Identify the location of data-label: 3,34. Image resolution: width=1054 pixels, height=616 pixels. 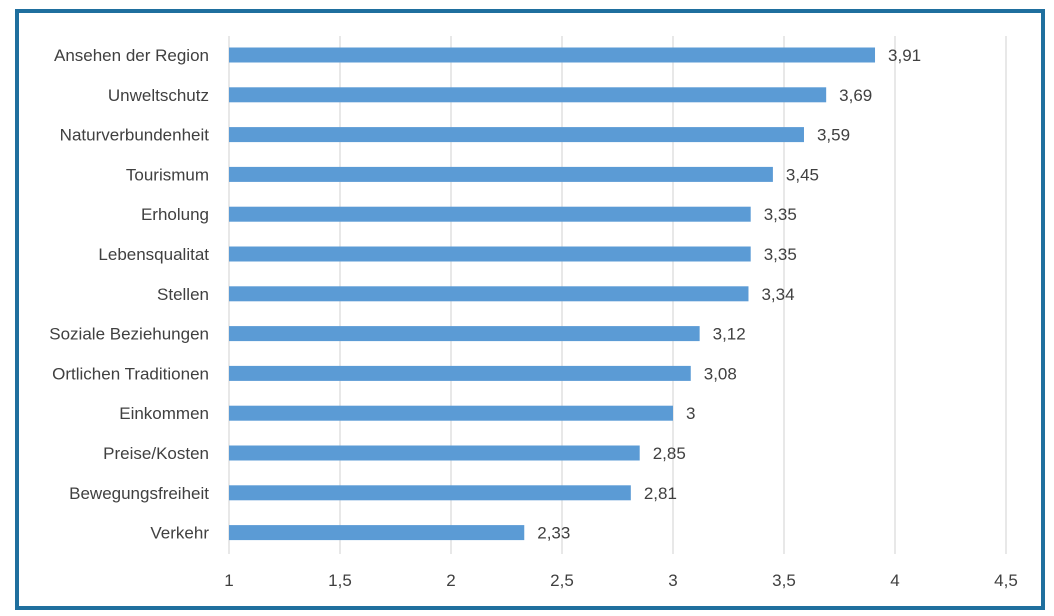
(777, 294).